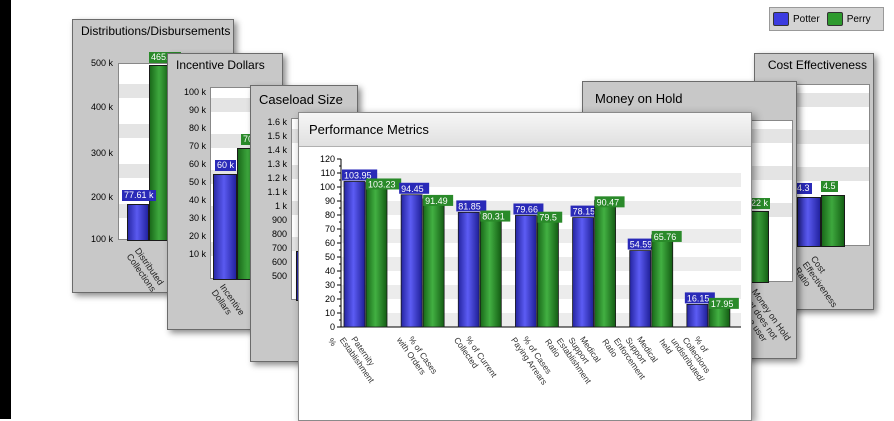 This screenshot has width=894, height=421. I want to click on category-label: % ofCollectionsundistributed/held, so click(690, 355).